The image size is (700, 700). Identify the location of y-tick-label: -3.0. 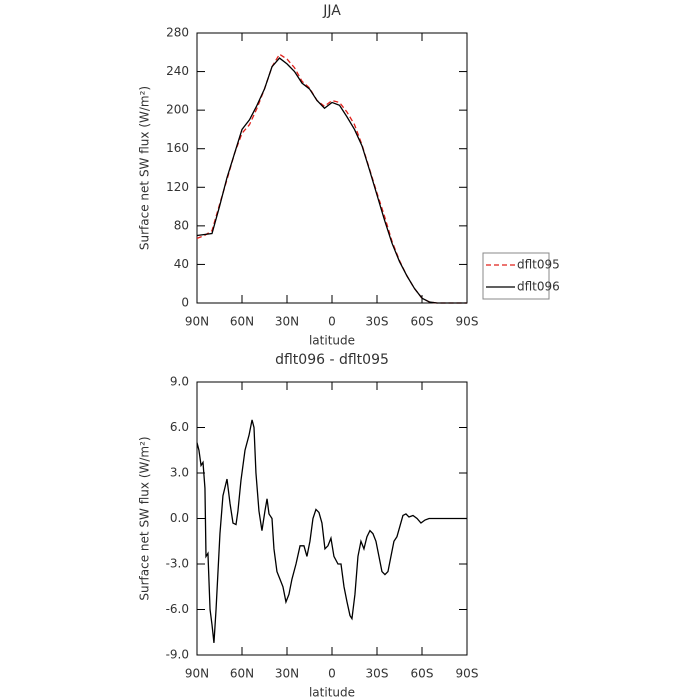
(177, 564).